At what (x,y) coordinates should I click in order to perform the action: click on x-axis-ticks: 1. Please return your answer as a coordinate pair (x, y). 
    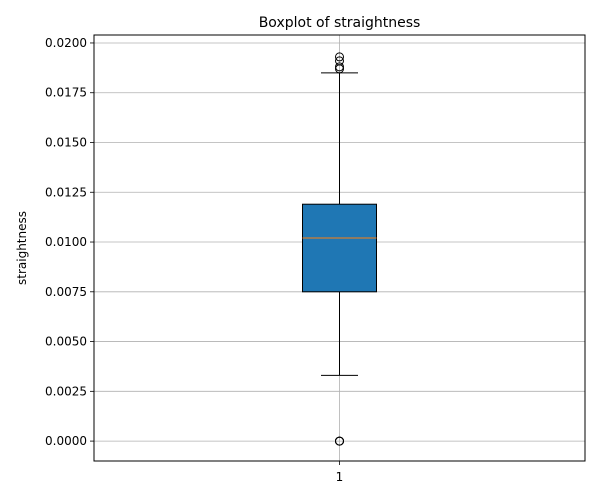
    Looking at the image, I should click on (340, 472).